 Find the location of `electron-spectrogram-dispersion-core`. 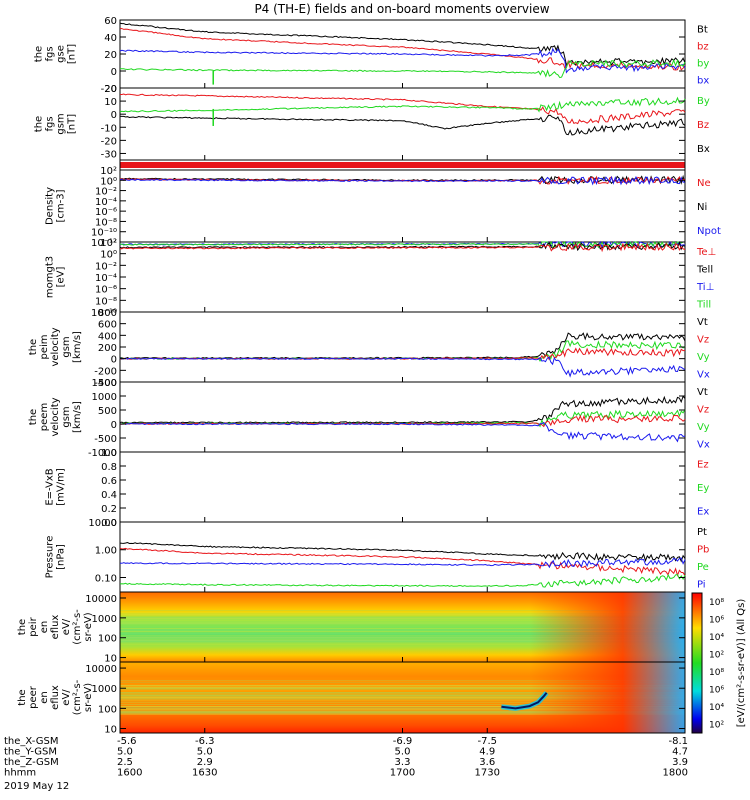

electron-spectrogram-dispersion-core is located at coordinates (524, 701).